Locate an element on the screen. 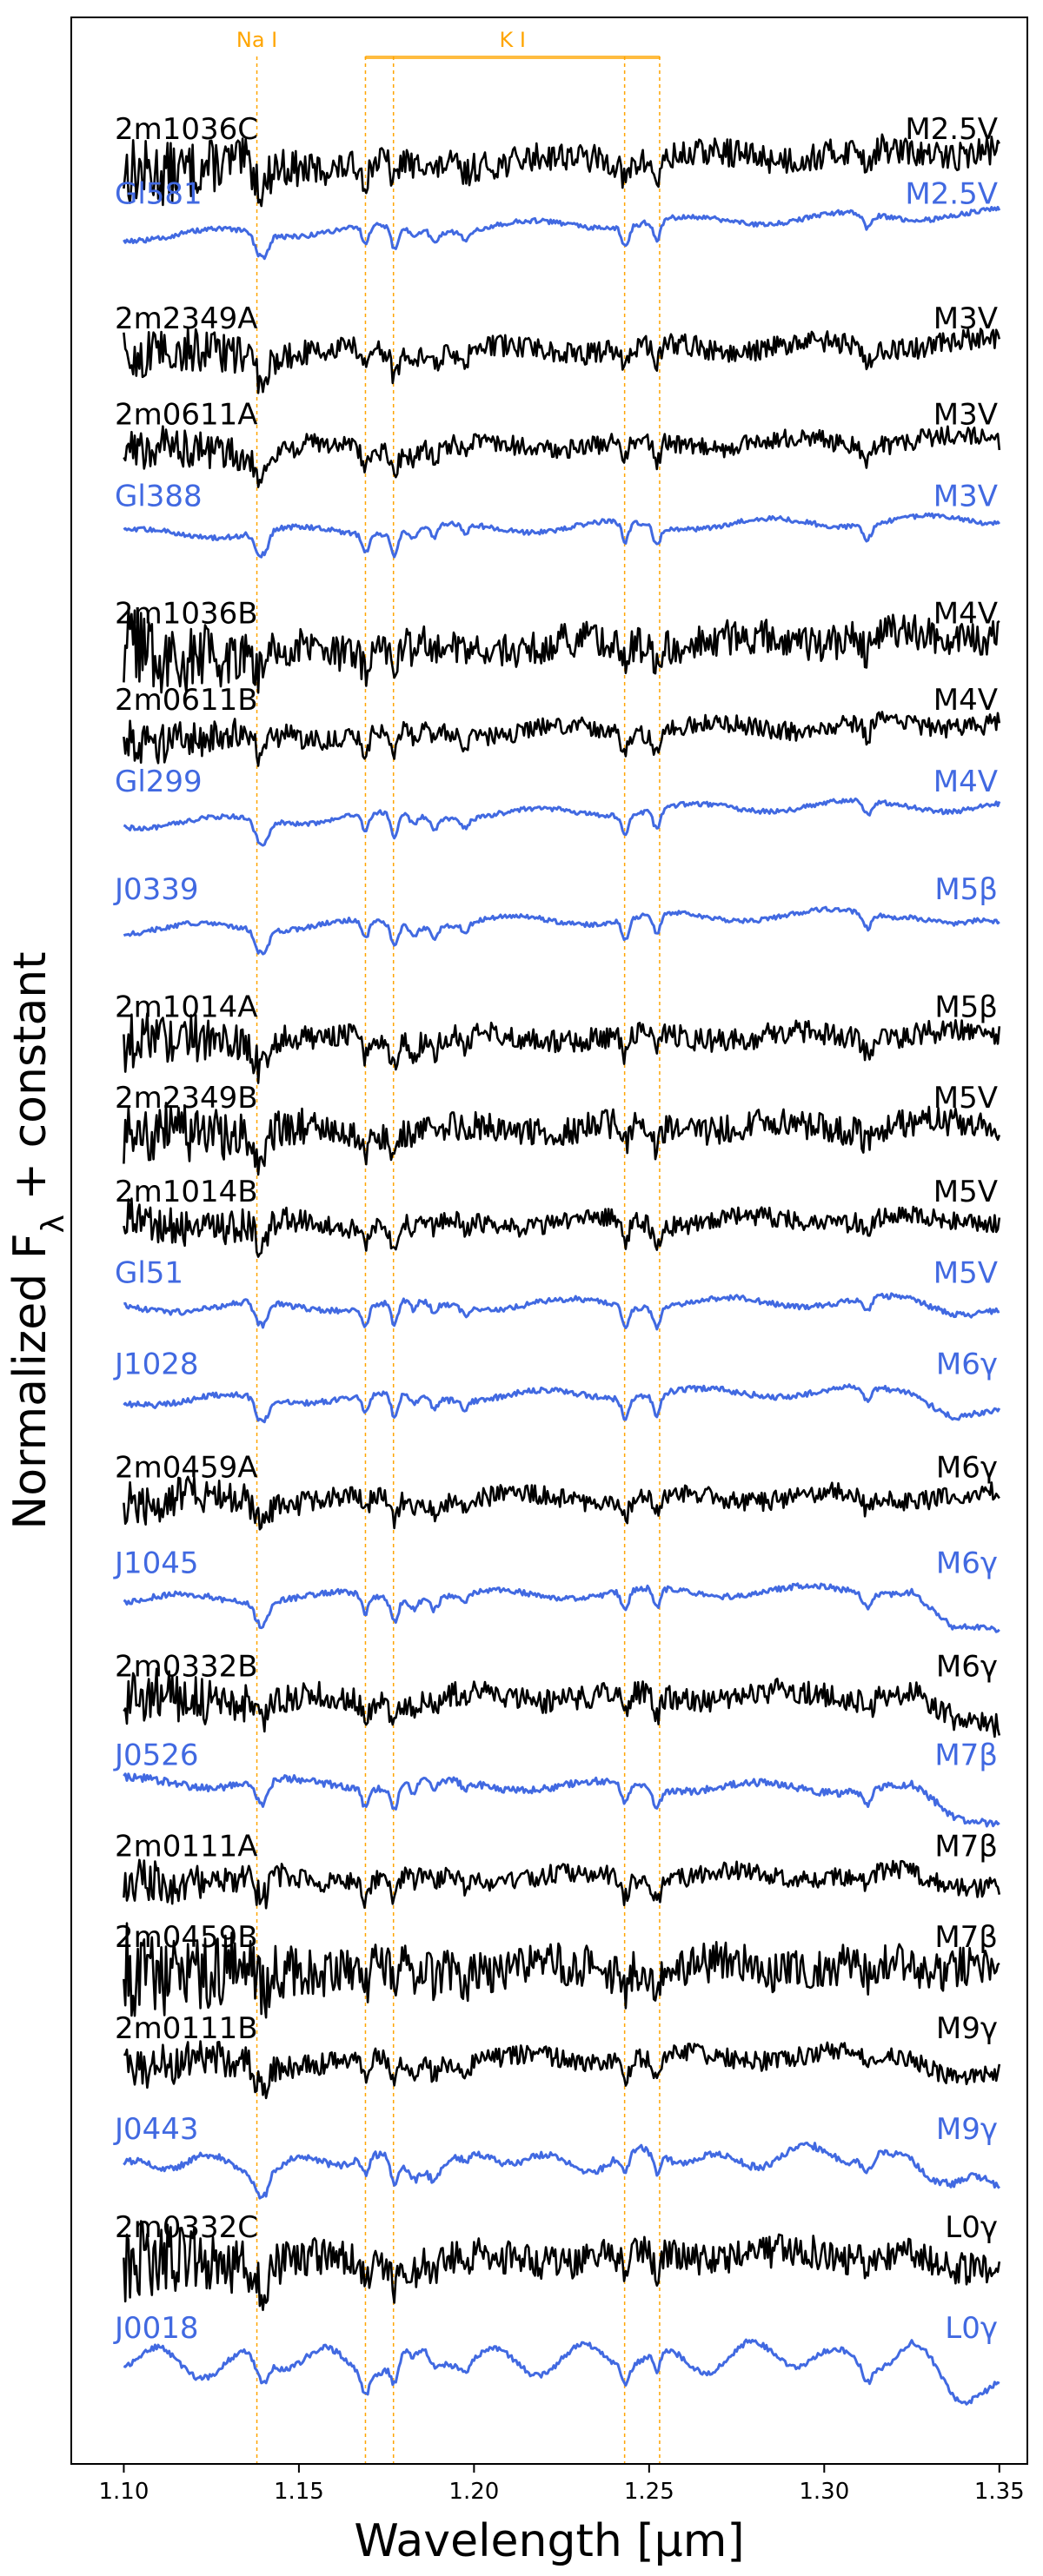 This screenshot has height=2576, width=1043. series-name-2m0111B: 2m0111B is located at coordinates (186, 2028).